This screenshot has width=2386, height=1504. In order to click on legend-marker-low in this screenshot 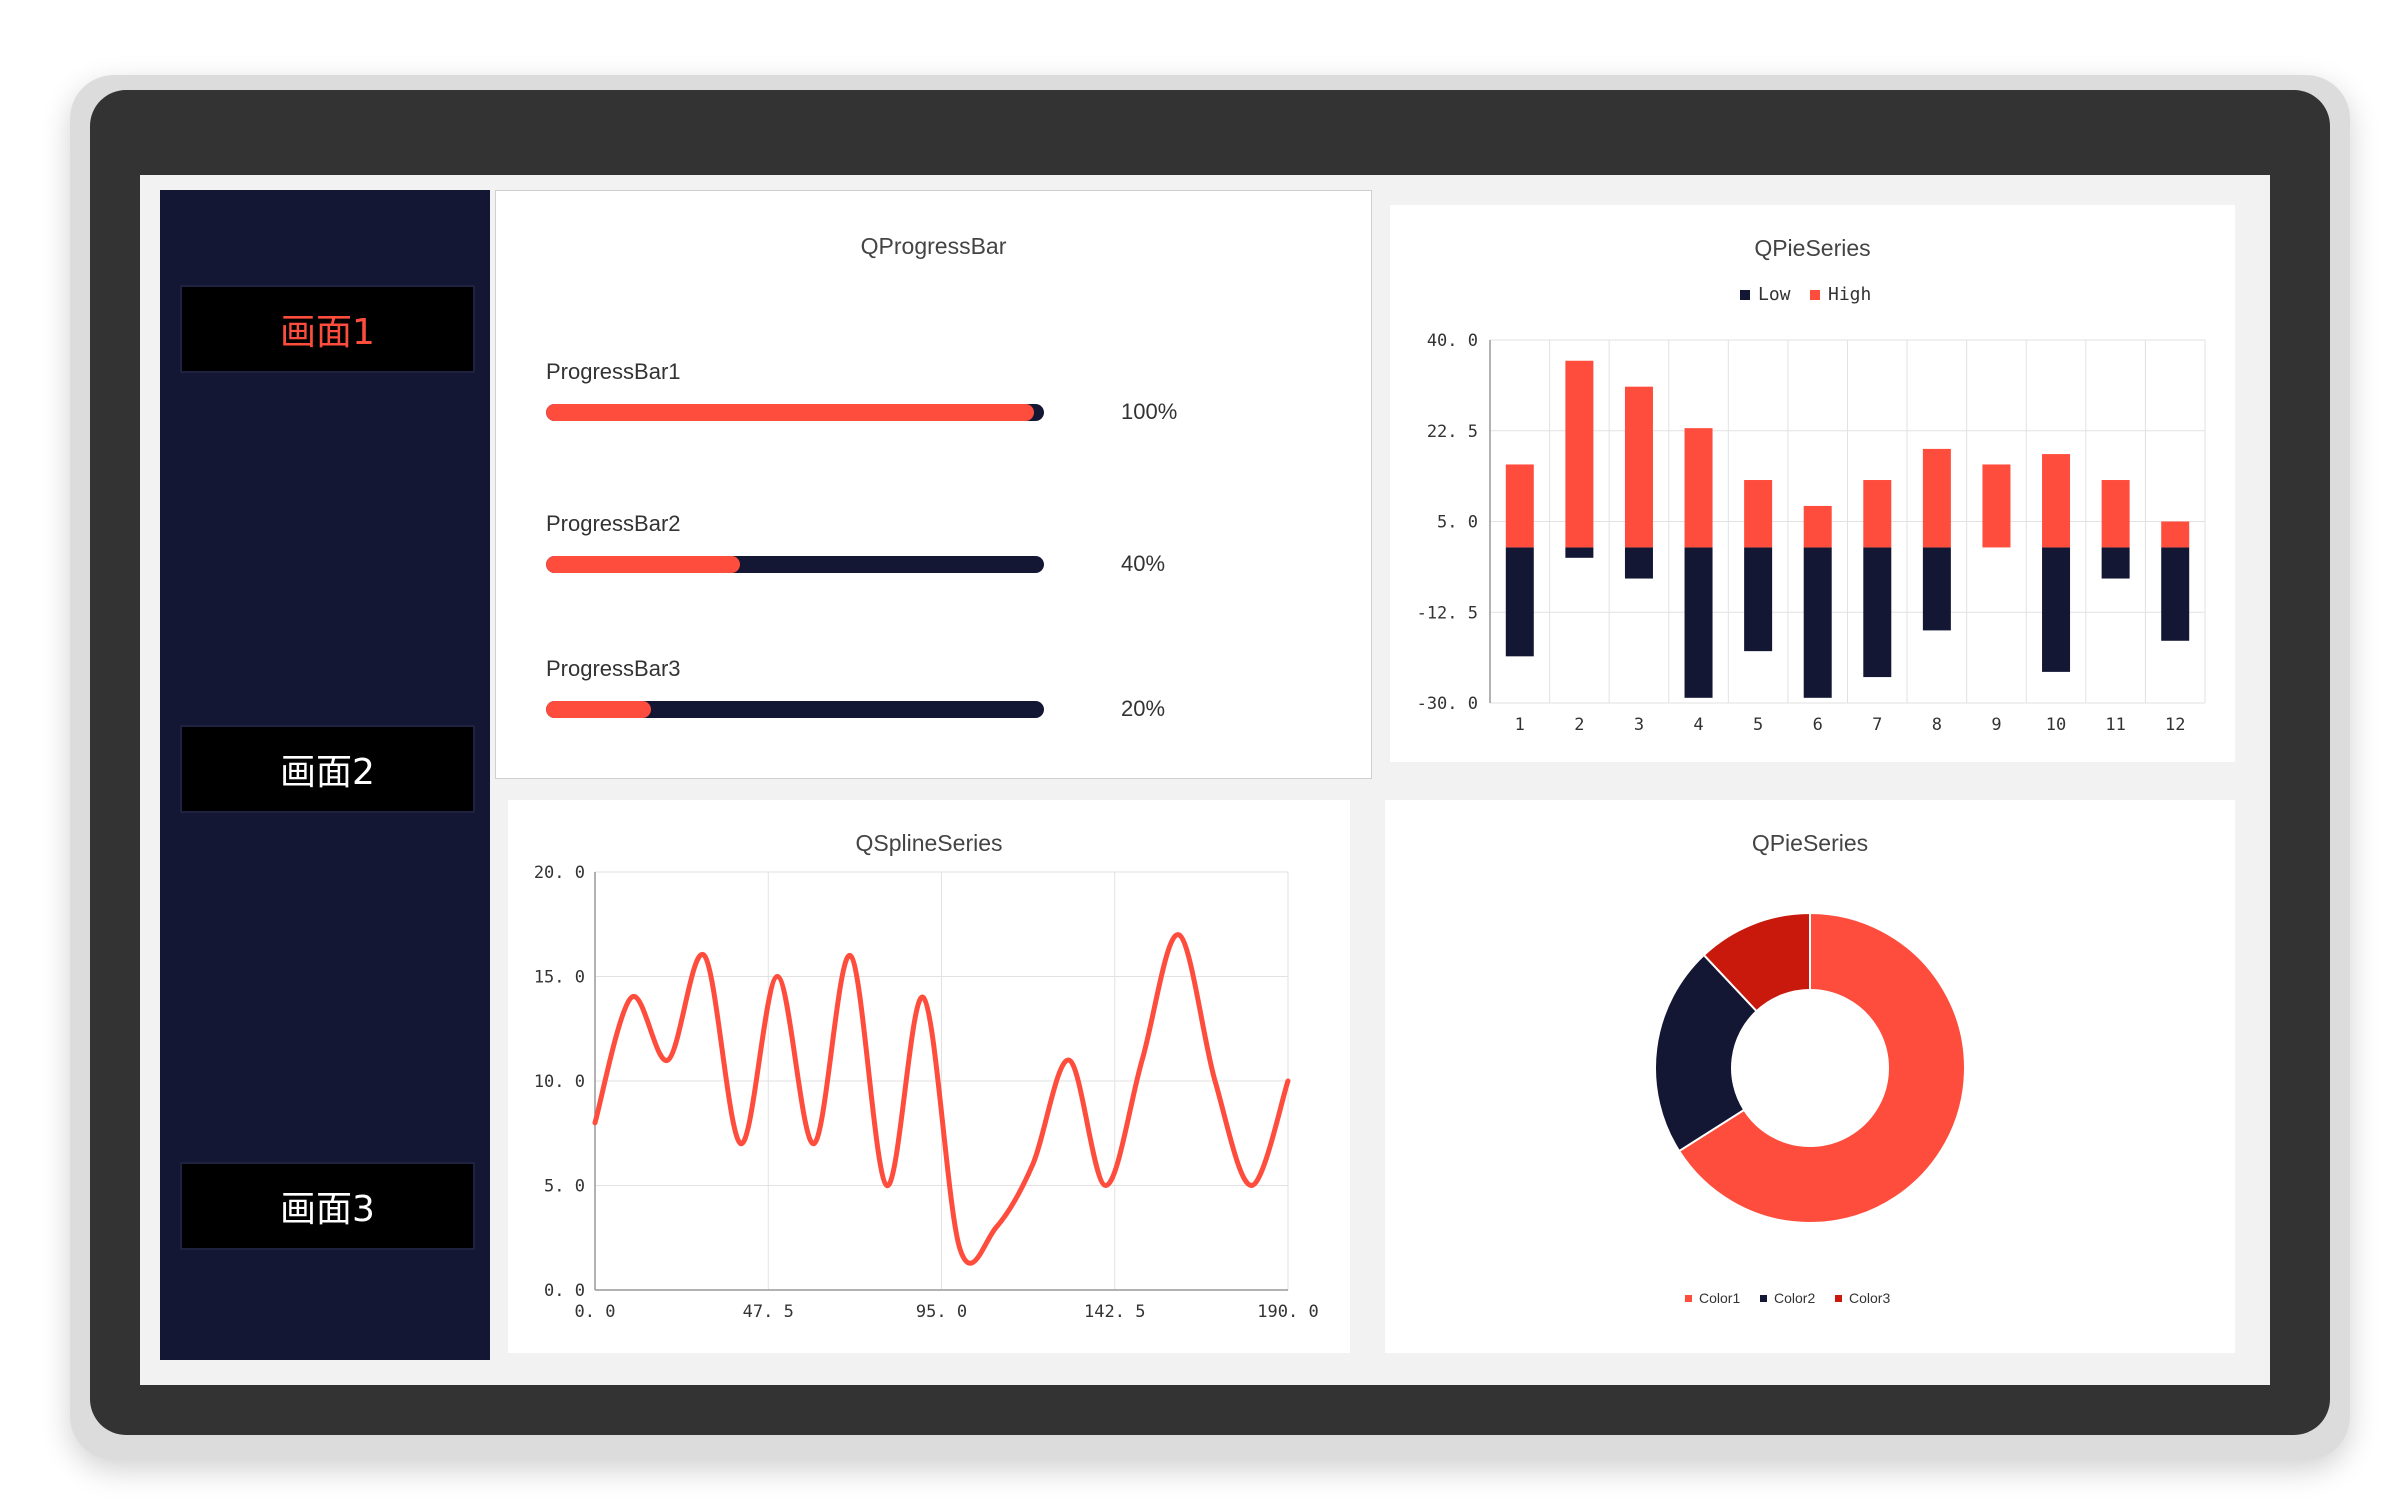, I will do `click(1745, 295)`.